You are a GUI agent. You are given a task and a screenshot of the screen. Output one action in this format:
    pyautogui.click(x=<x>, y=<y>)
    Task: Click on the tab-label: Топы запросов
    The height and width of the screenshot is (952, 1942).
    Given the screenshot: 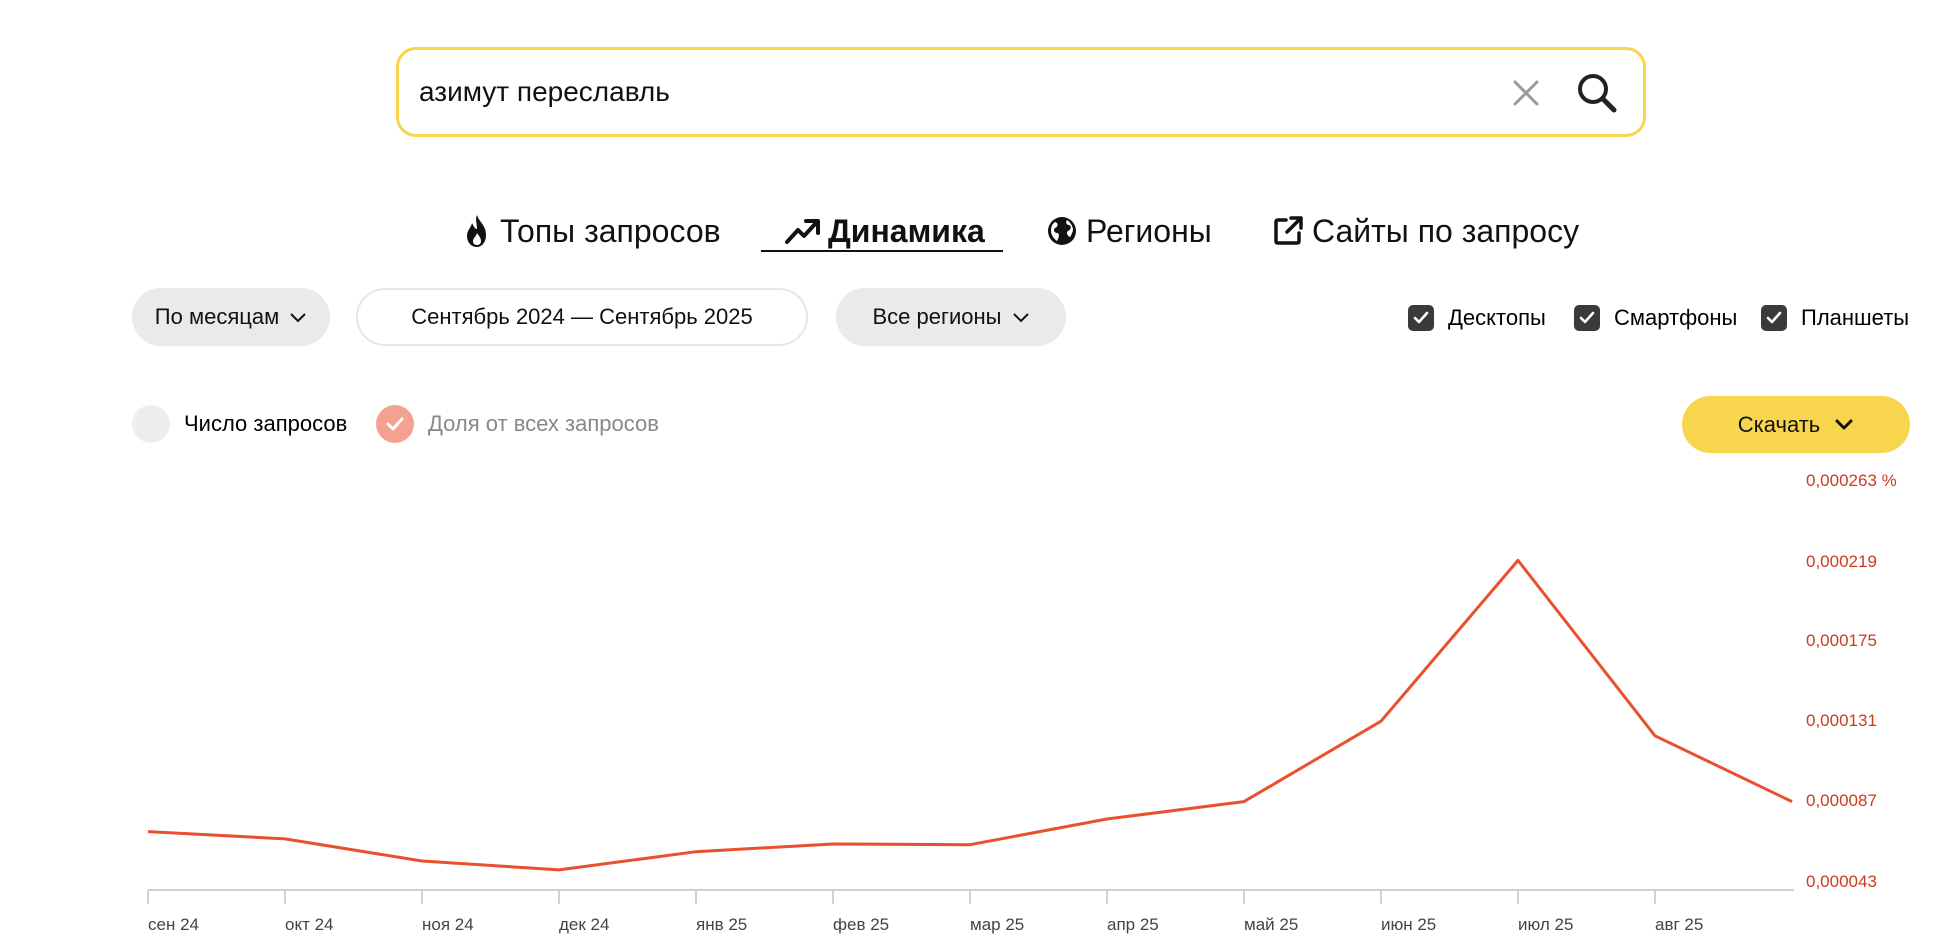 What is the action you would take?
    pyautogui.click(x=610, y=230)
    